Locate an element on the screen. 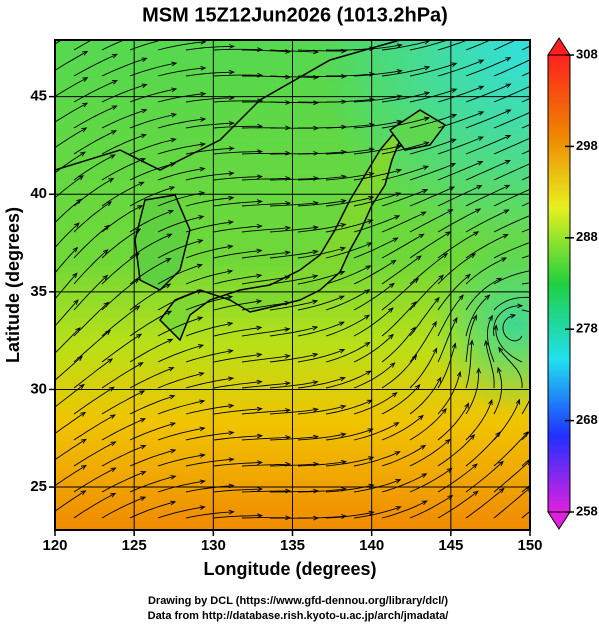 This screenshot has width=599, height=625. x-tick-label: 150 is located at coordinates (529, 545).